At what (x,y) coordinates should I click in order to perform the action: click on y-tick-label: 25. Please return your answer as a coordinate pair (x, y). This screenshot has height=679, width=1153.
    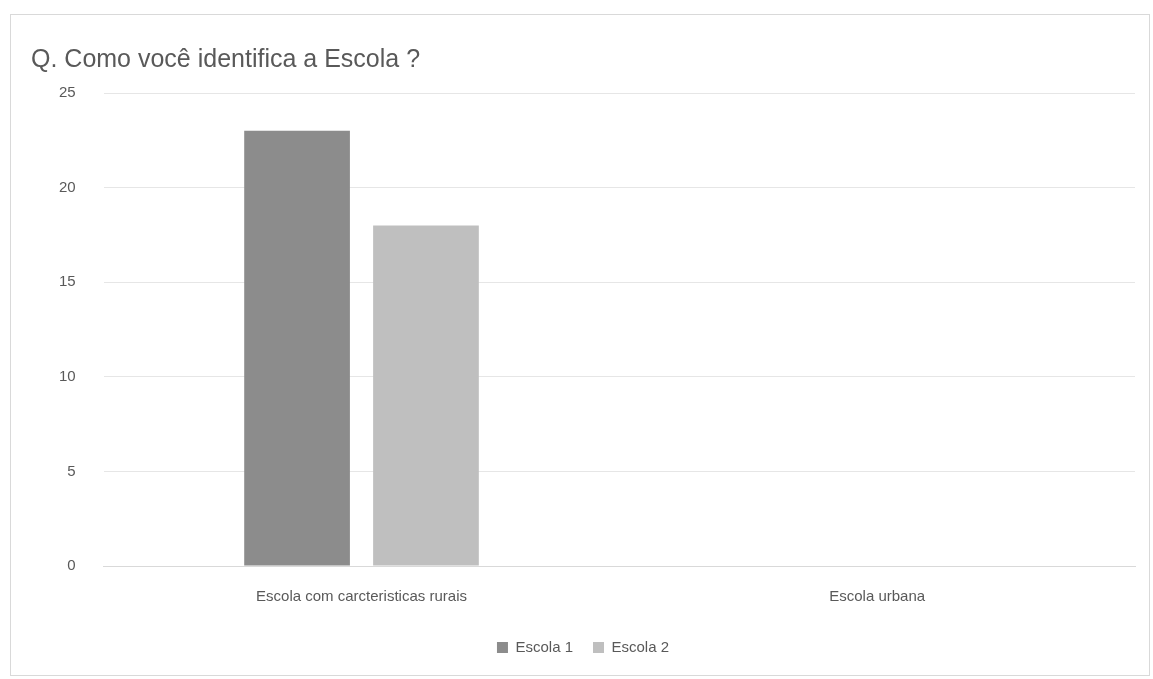
    Looking at the image, I should click on (67, 92).